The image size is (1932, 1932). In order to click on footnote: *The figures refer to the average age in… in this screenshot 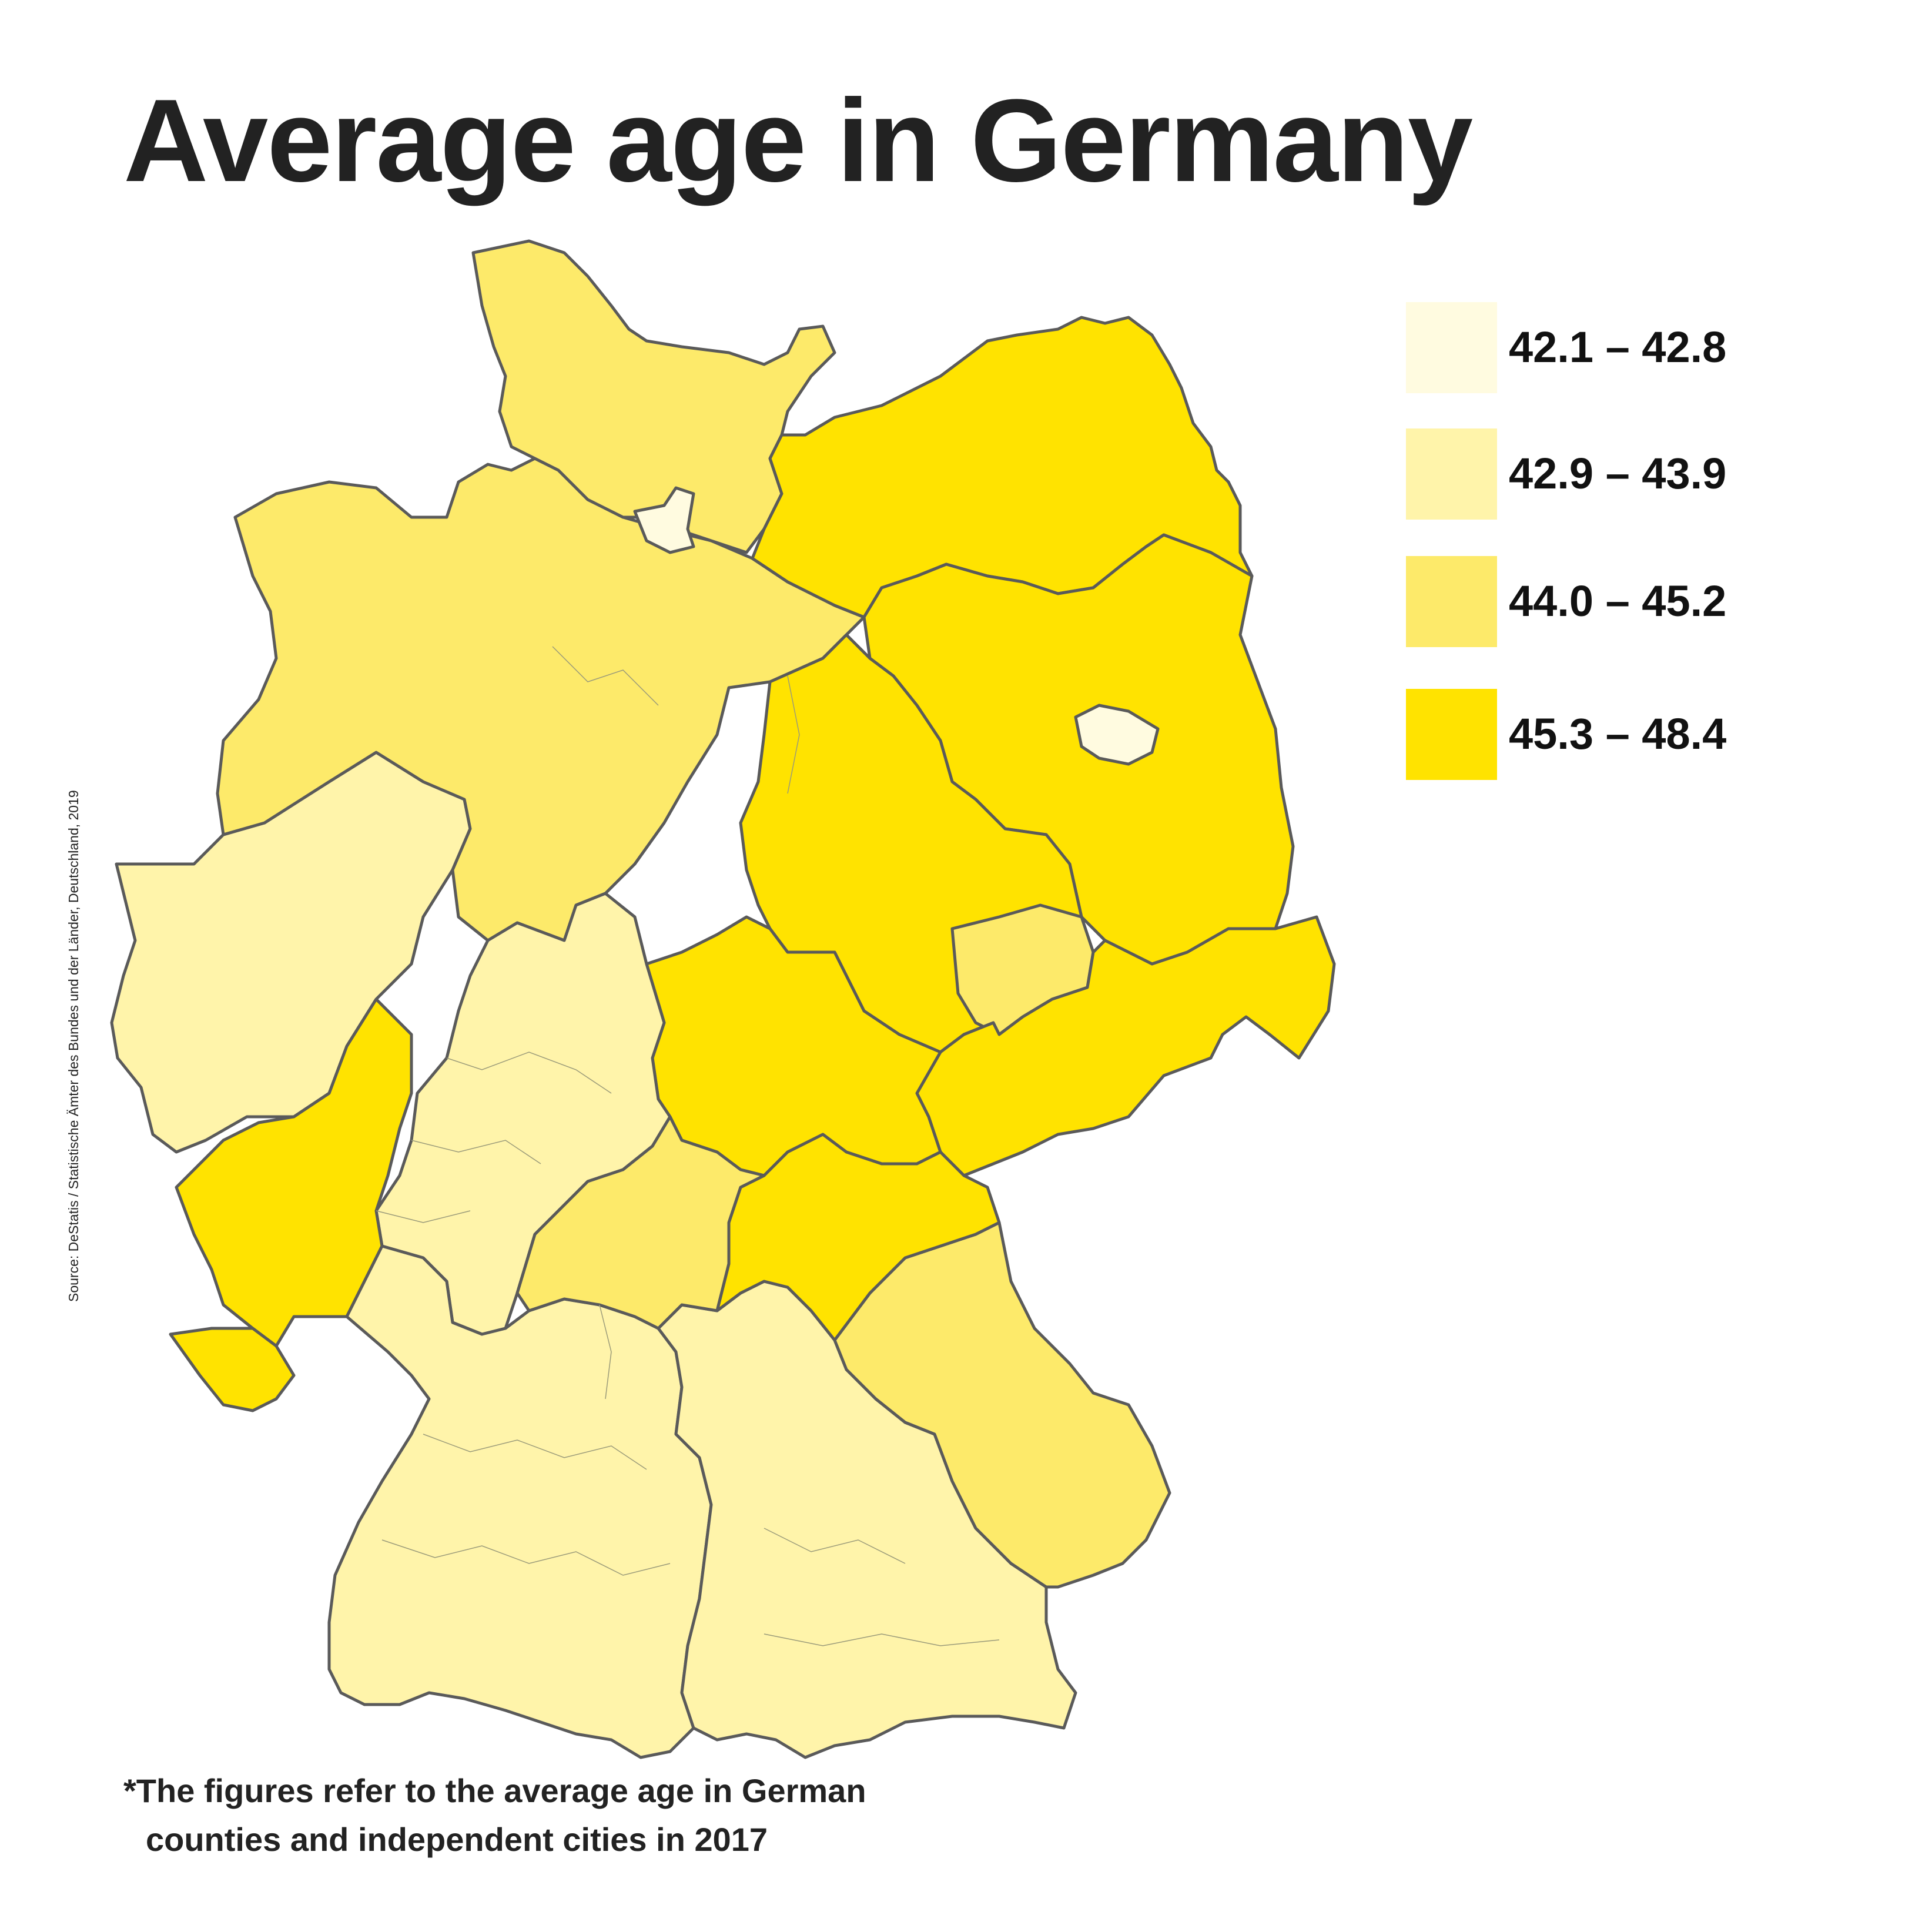, I will do `click(494, 1815)`.